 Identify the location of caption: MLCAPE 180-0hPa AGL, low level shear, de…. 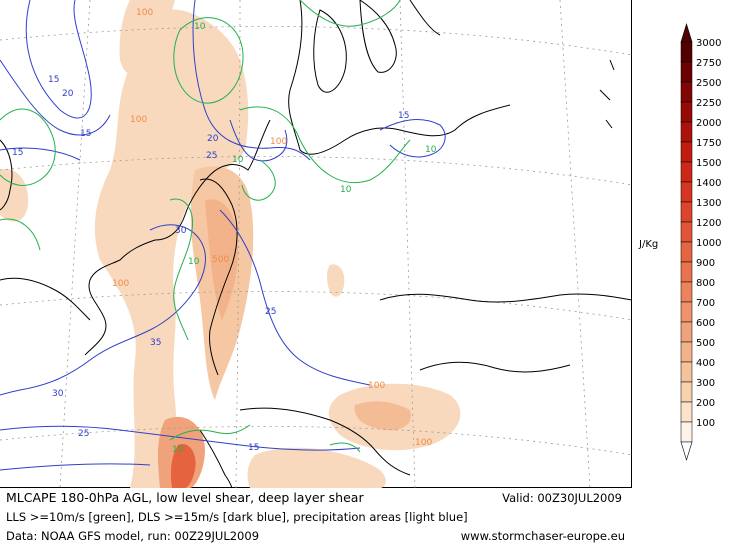
(366, 518).